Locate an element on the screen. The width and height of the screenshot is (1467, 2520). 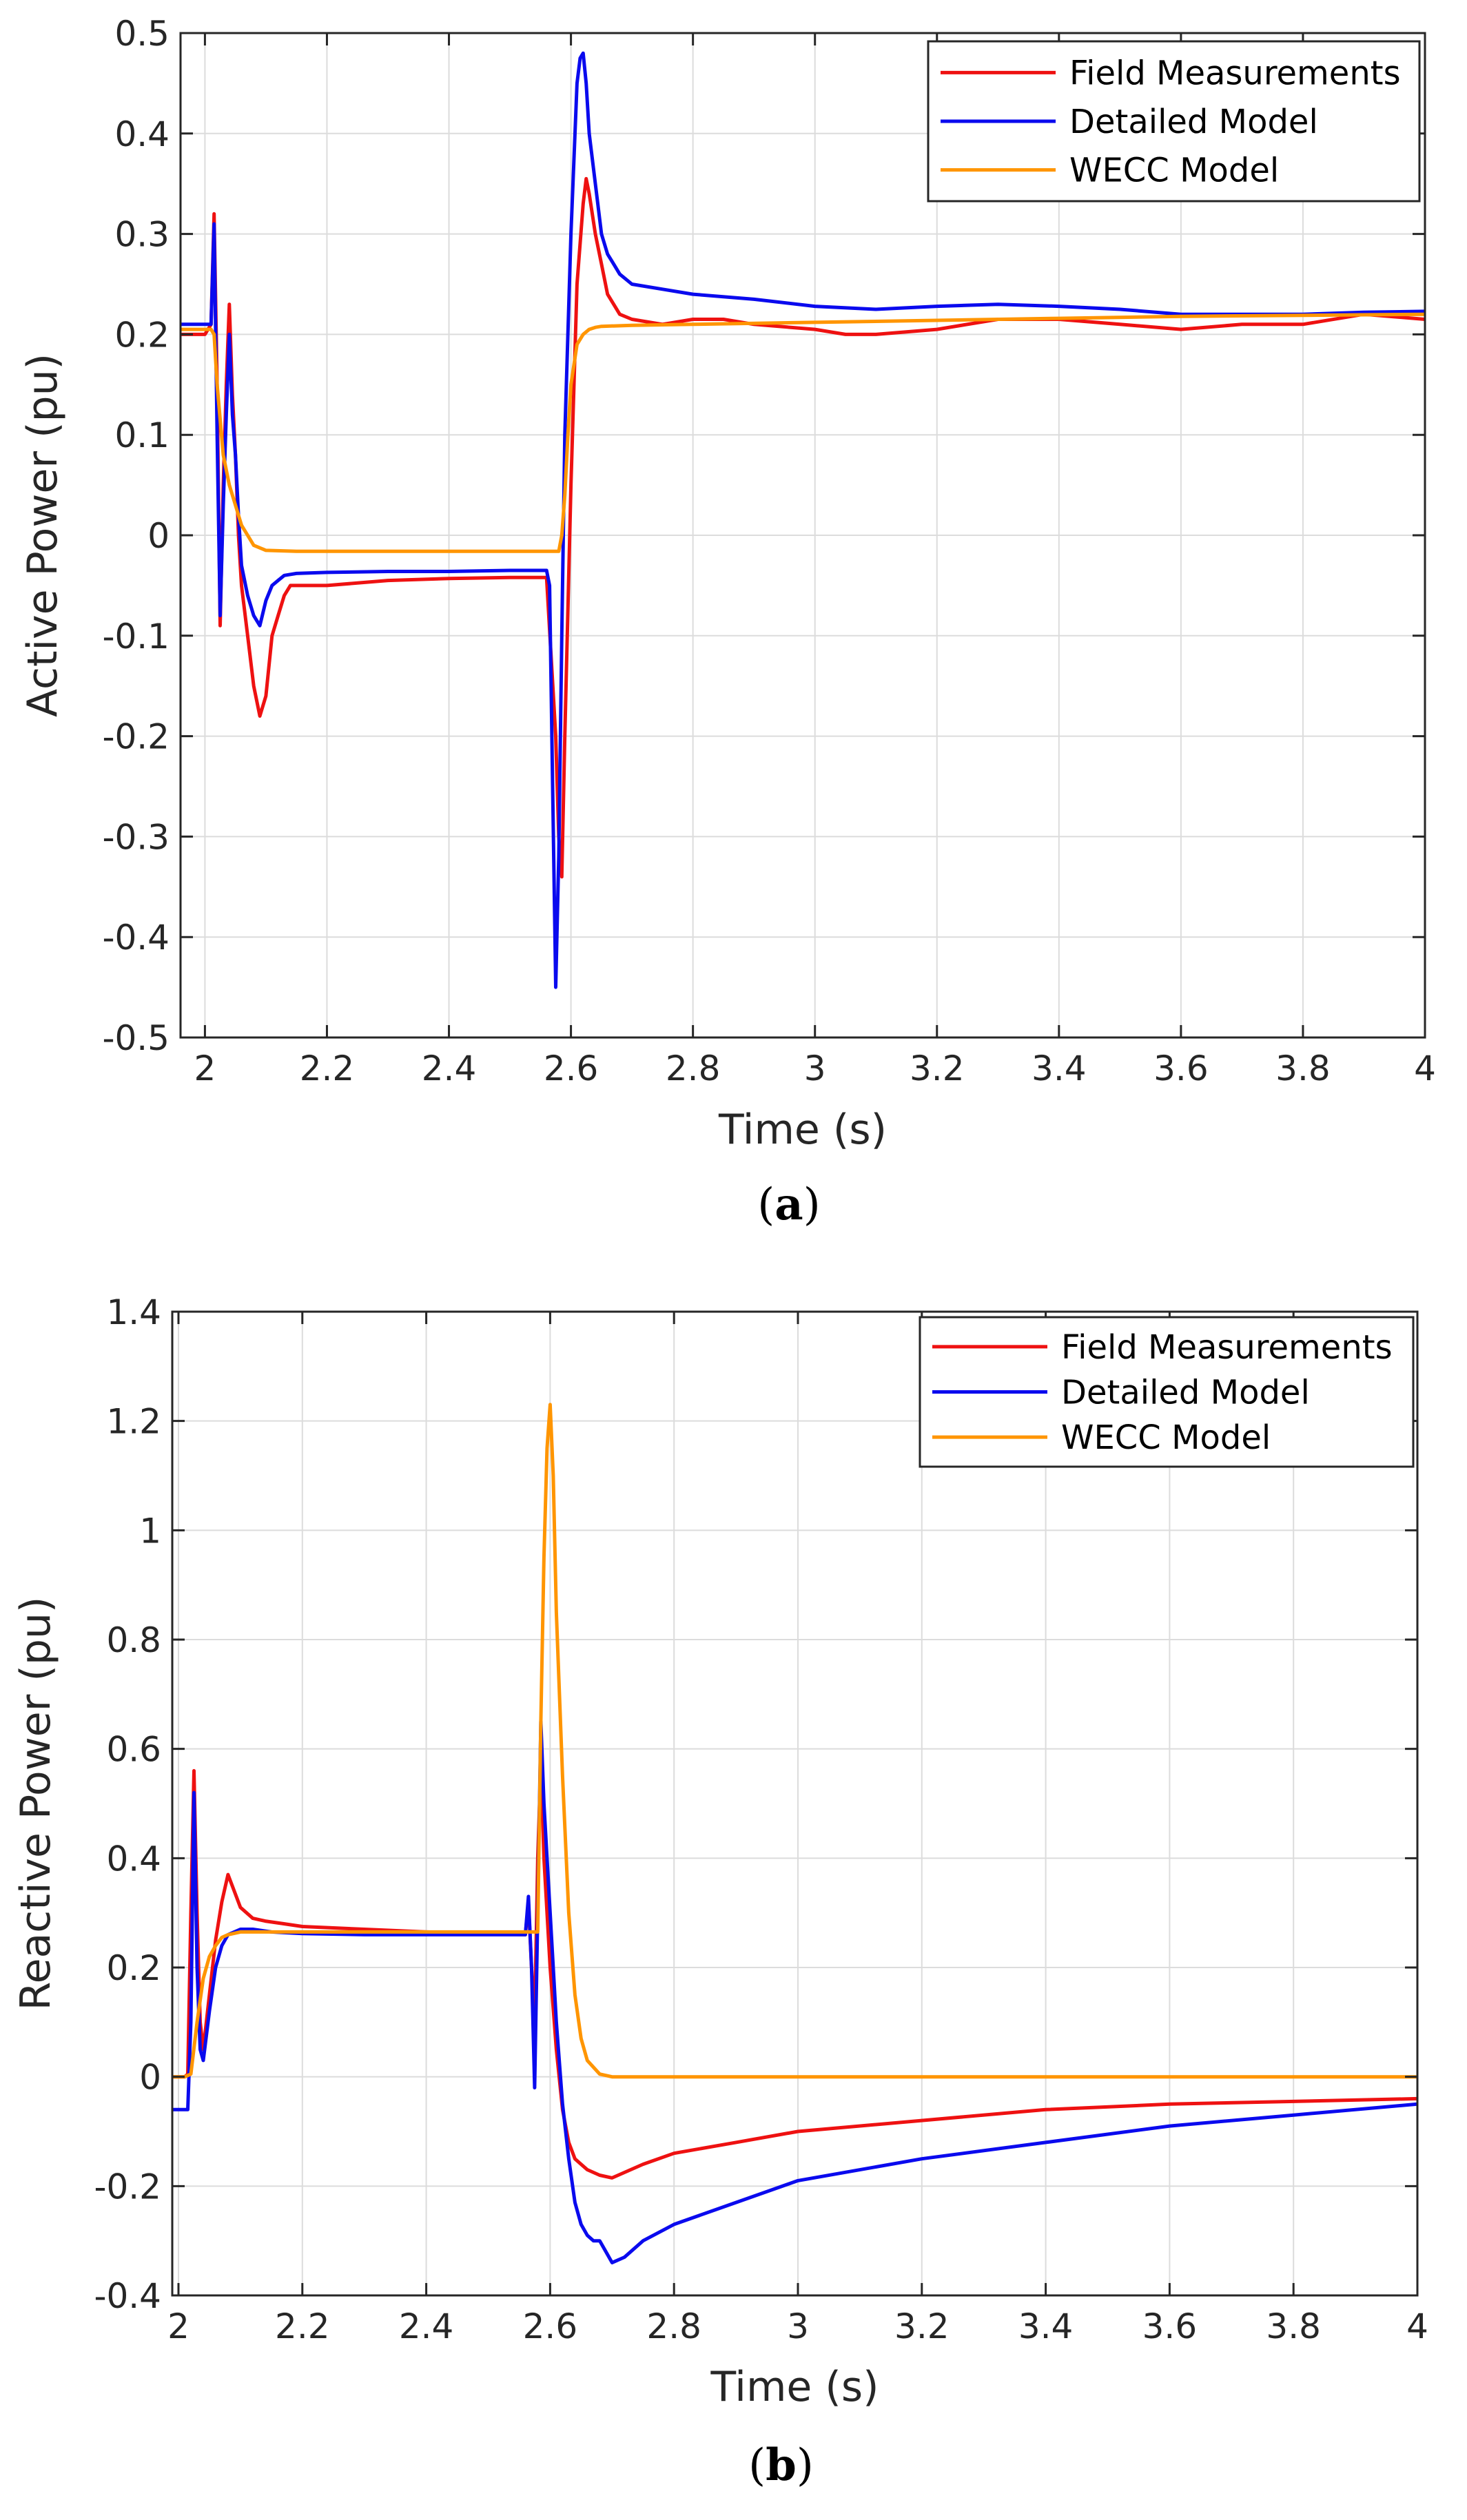
y-tick-label: 0.5 is located at coordinates (142, 34).